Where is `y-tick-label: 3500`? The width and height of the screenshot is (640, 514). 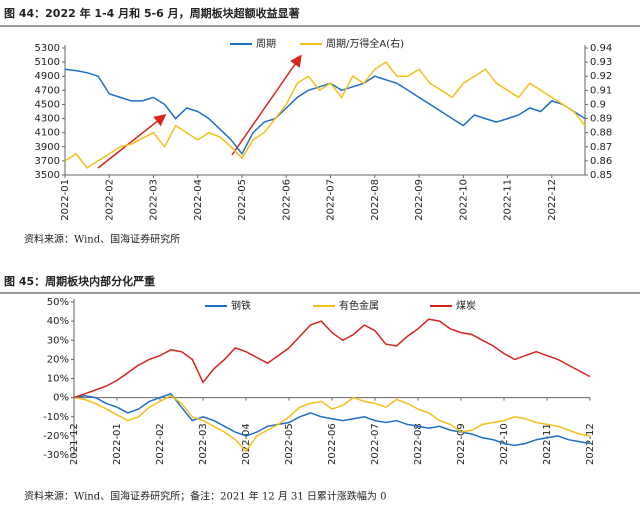
y-tick-label: 3500 is located at coordinates (47, 175).